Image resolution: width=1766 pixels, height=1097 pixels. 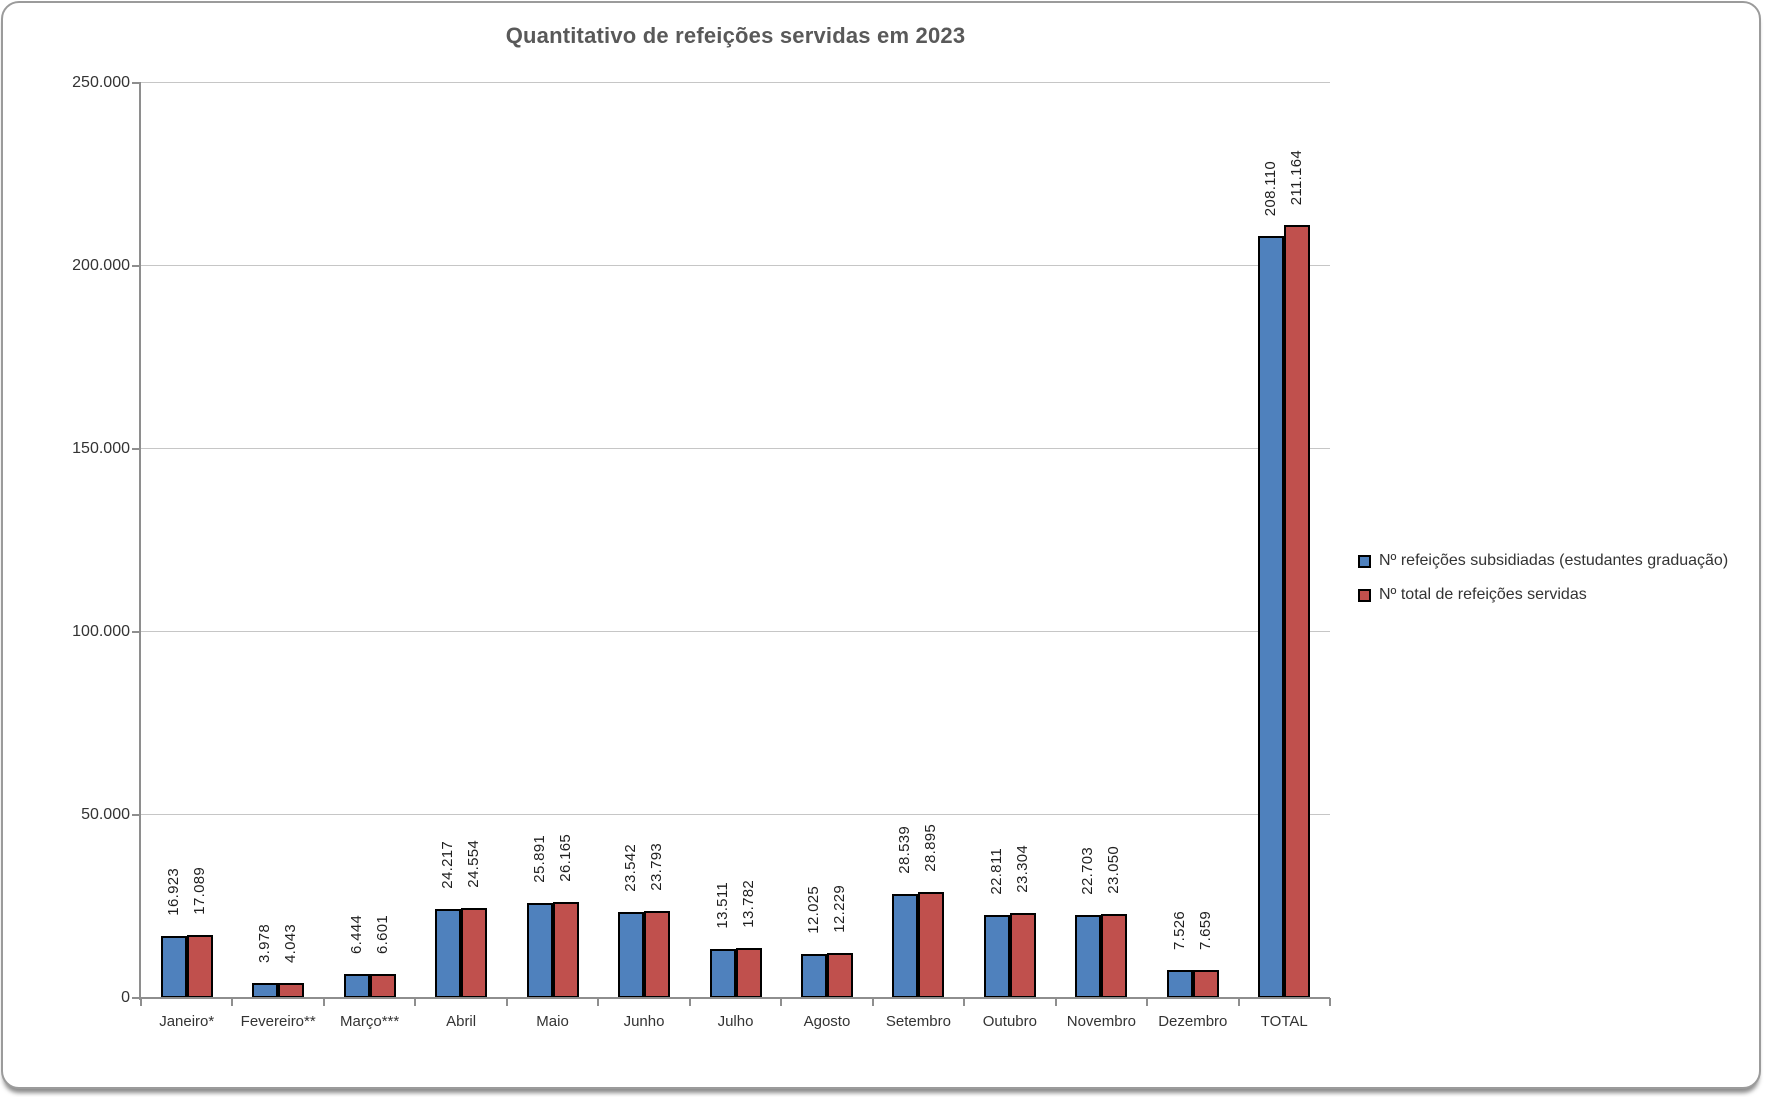 I want to click on x-axis-label: Dezembro, so click(x=1193, y=1021).